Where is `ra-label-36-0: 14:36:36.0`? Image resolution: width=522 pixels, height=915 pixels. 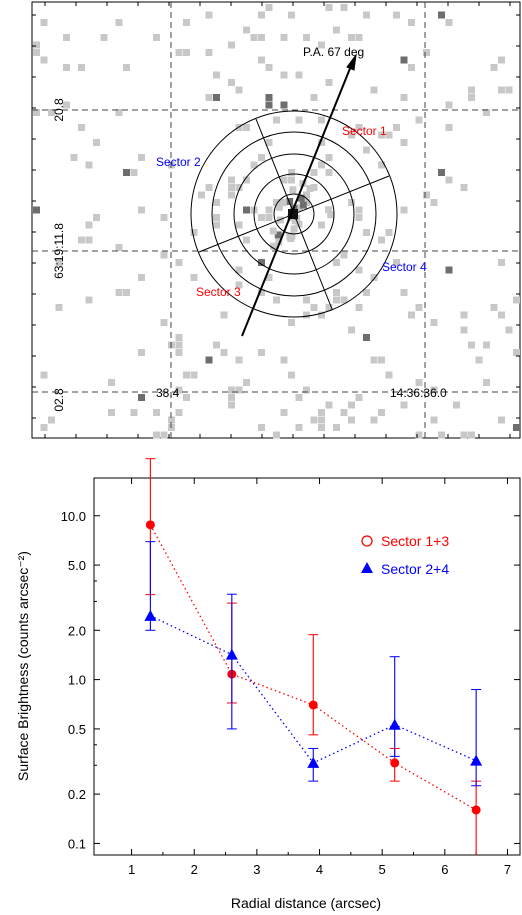 ra-label-36-0: 14:36:36.0 is located at coordinates (418, 393).